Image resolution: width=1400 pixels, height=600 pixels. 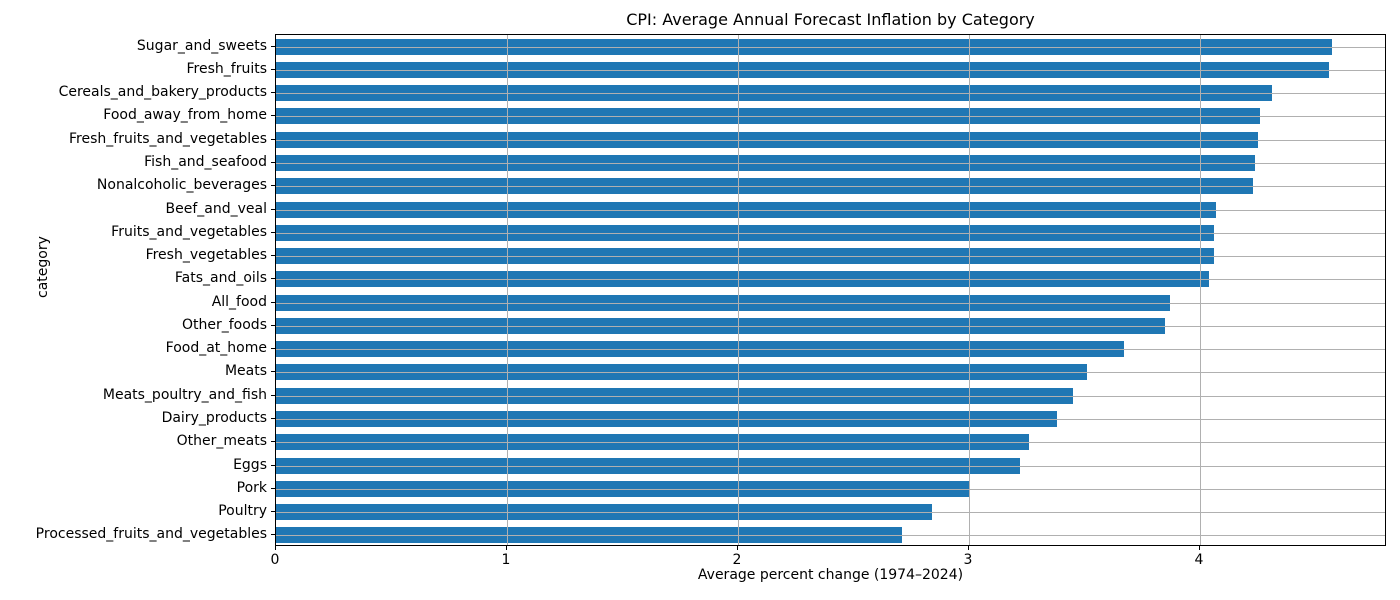 I want to click on gridline-y-Poultry, so click(x=830, y=513).